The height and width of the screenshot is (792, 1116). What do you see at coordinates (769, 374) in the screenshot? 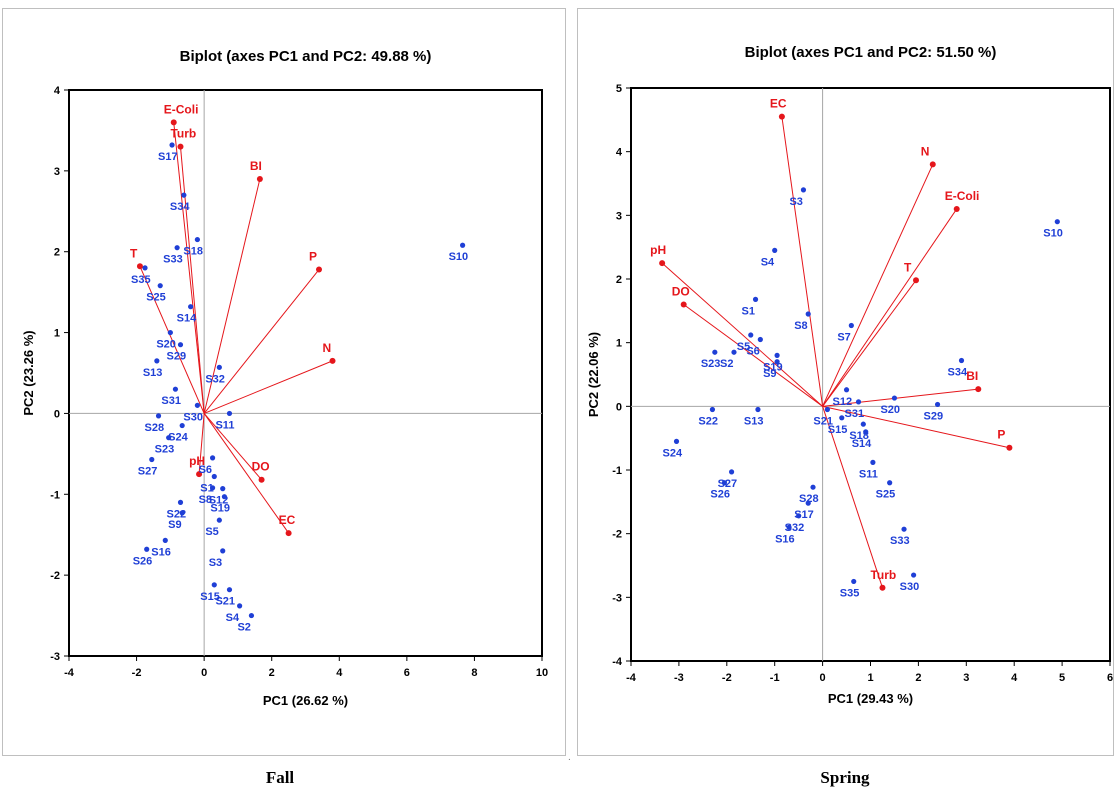
I see `observation-label: S9` at bounding box center [769, 374].